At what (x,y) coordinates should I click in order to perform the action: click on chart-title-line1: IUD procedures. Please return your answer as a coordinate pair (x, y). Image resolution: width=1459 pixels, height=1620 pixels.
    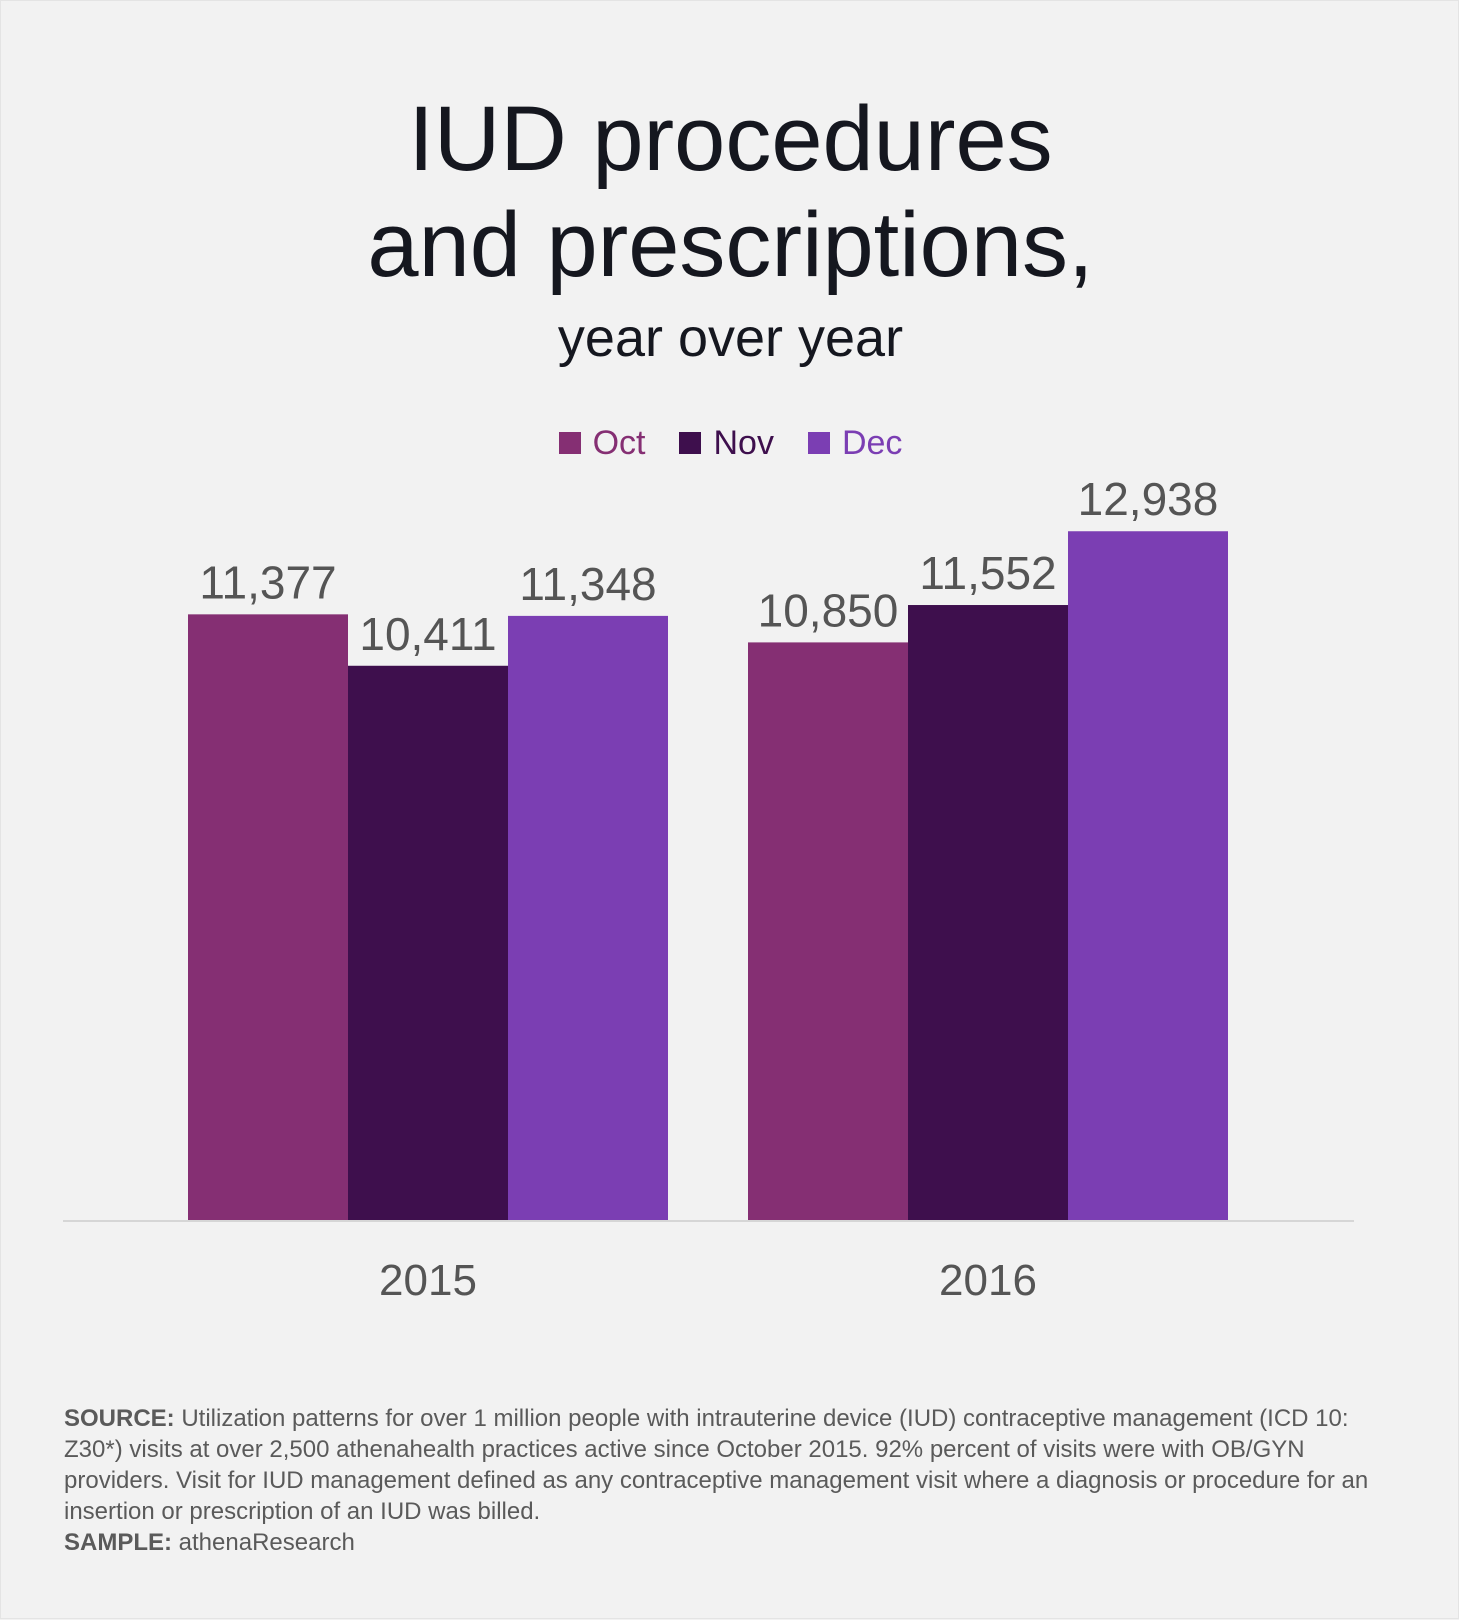
    Looking at the image, I should click on (730, 139).